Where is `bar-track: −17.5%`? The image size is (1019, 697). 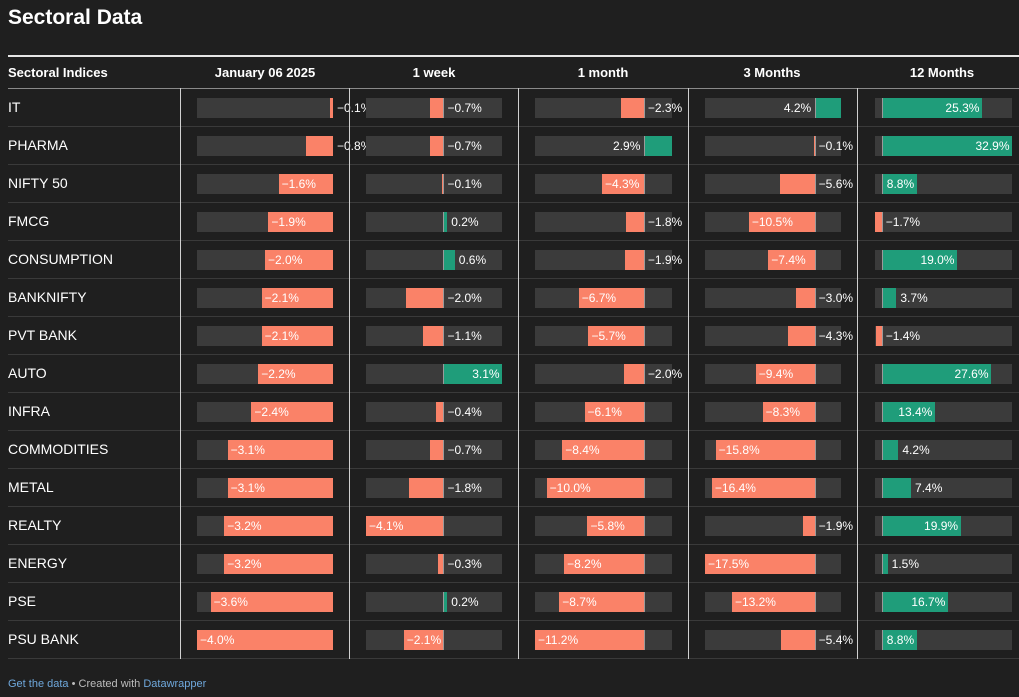
bar-track: −17.5% is located at coordinates (773, 564).